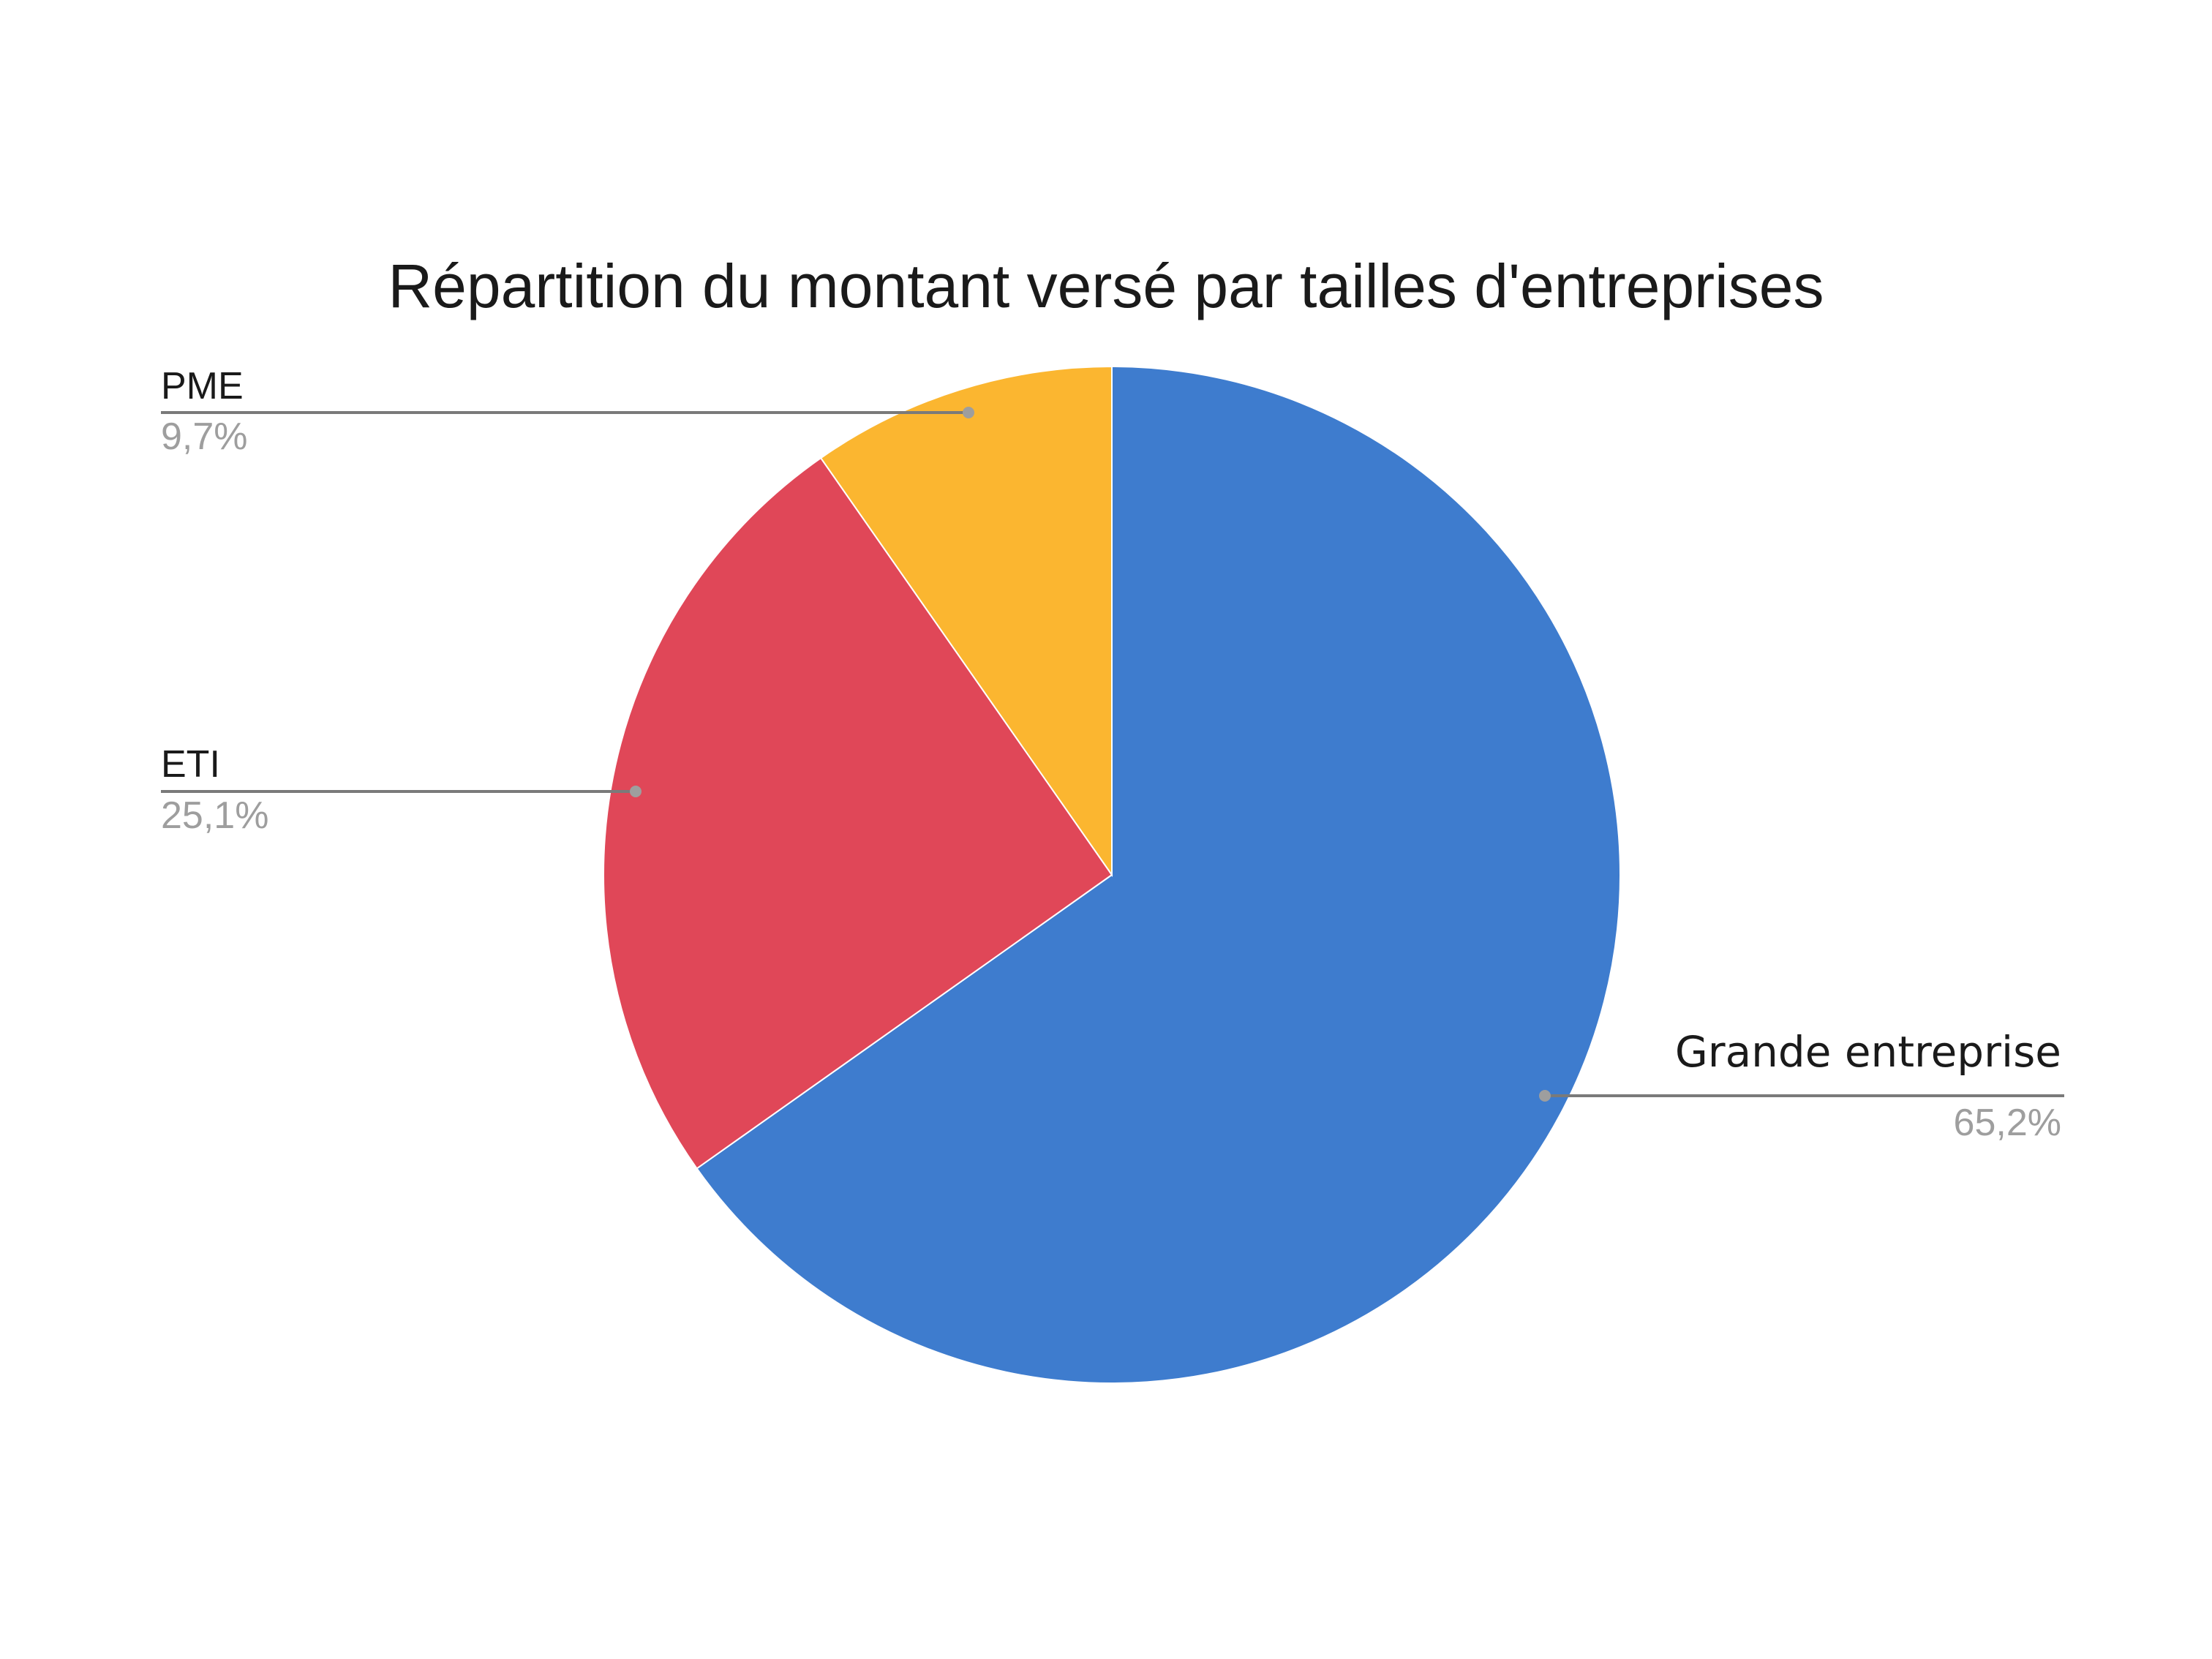  Describe the element at coordinates (2008, 1123) in the screenshot. I see `slice-value-grande-entreprise: 65,2%` at that location.